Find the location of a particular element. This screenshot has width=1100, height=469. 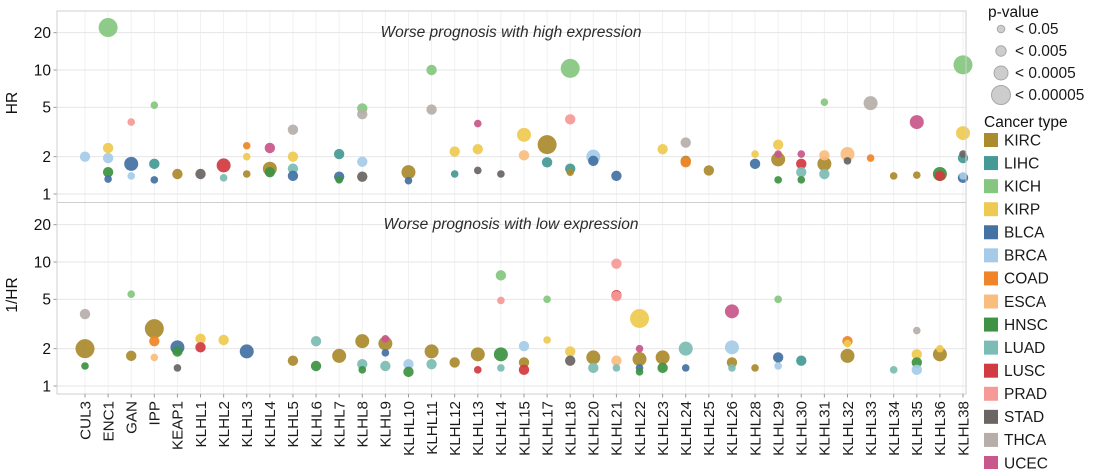

data-point-klhl22-ucec is located at coordinates (639, 348).